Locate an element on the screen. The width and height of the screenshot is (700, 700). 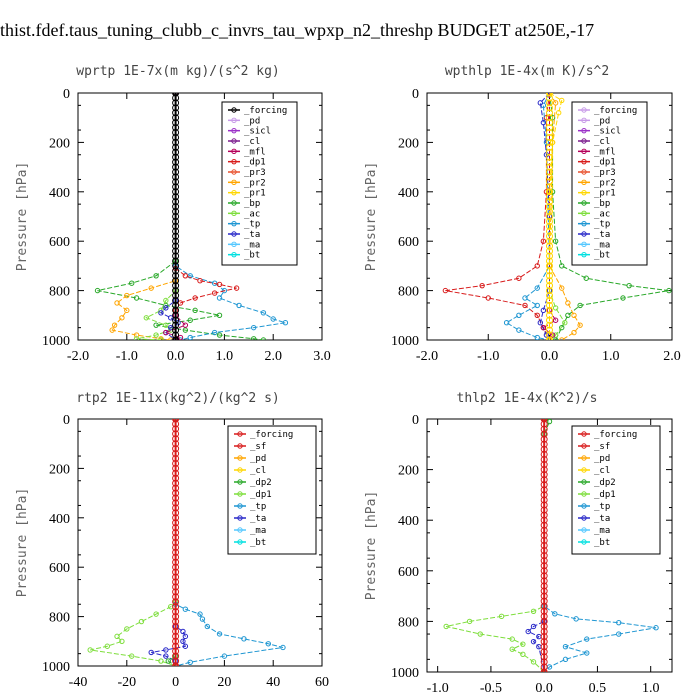
x-tick-label: 0.0 is located at coordinates (544, 688).